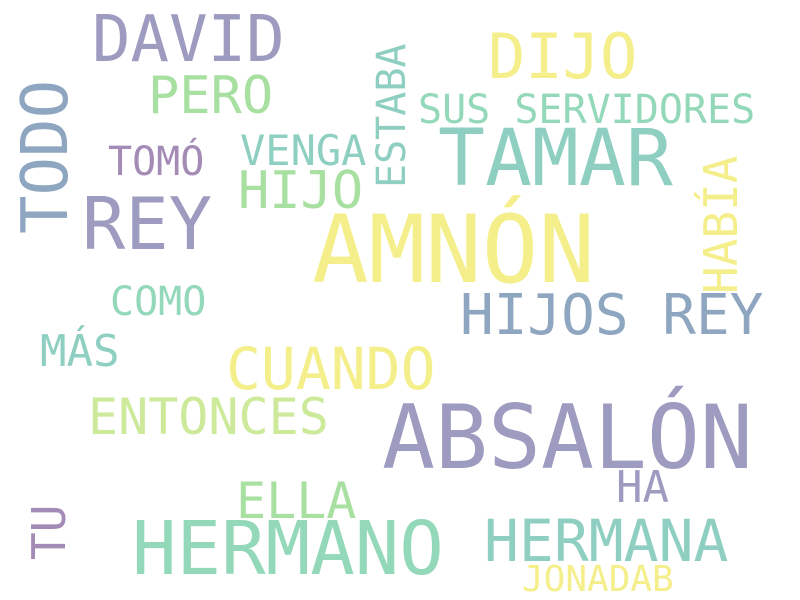  Describe the element at coordinates (211, 96) in the screenshot. I see `word-pero: PERO` at that location.